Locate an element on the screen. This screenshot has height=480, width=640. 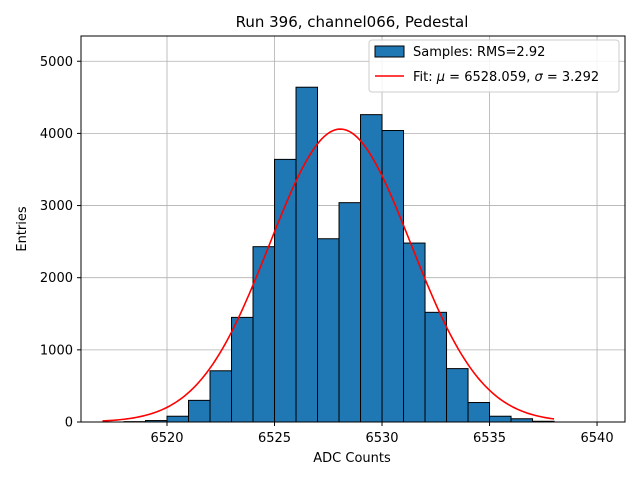
y-tick-label: 0 is located at coordinates (69, 423).